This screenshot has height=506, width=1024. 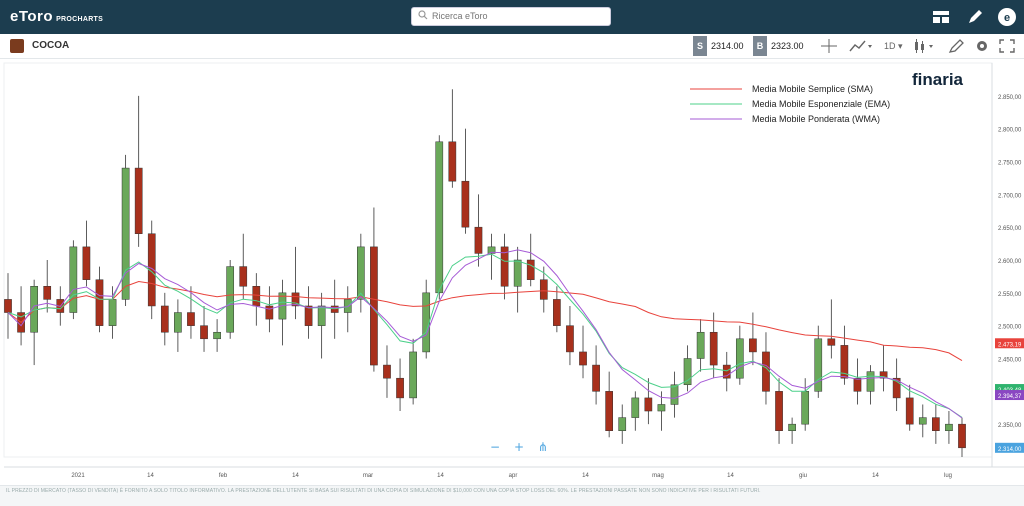 What do you see at coordinates (821, 104) in the screenshot?
I see `legend-label: Media Mobile Esponenziale (EMA)` at bounding box center [821, 104].